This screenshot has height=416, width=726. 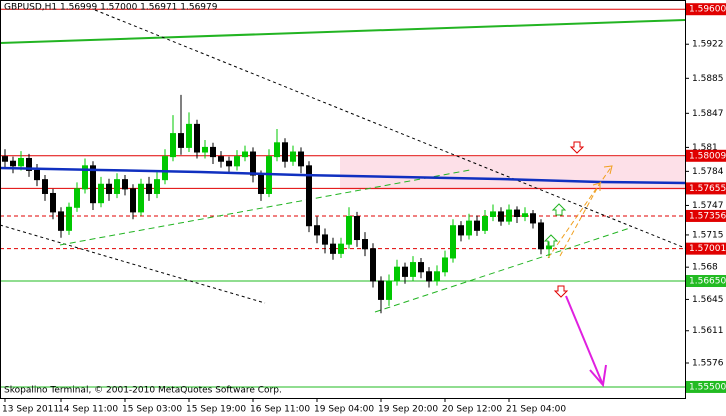 I want to click on pink-zone, so click(x=512, y=173).